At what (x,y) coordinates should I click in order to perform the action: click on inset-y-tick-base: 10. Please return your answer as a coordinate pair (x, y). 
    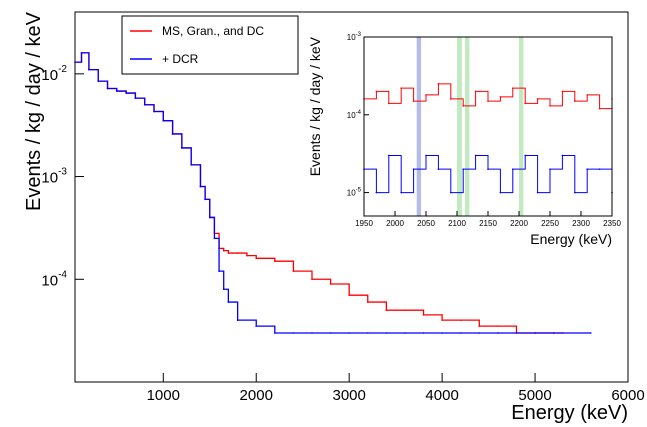
    Looking at the image, I should click on (351, 37).